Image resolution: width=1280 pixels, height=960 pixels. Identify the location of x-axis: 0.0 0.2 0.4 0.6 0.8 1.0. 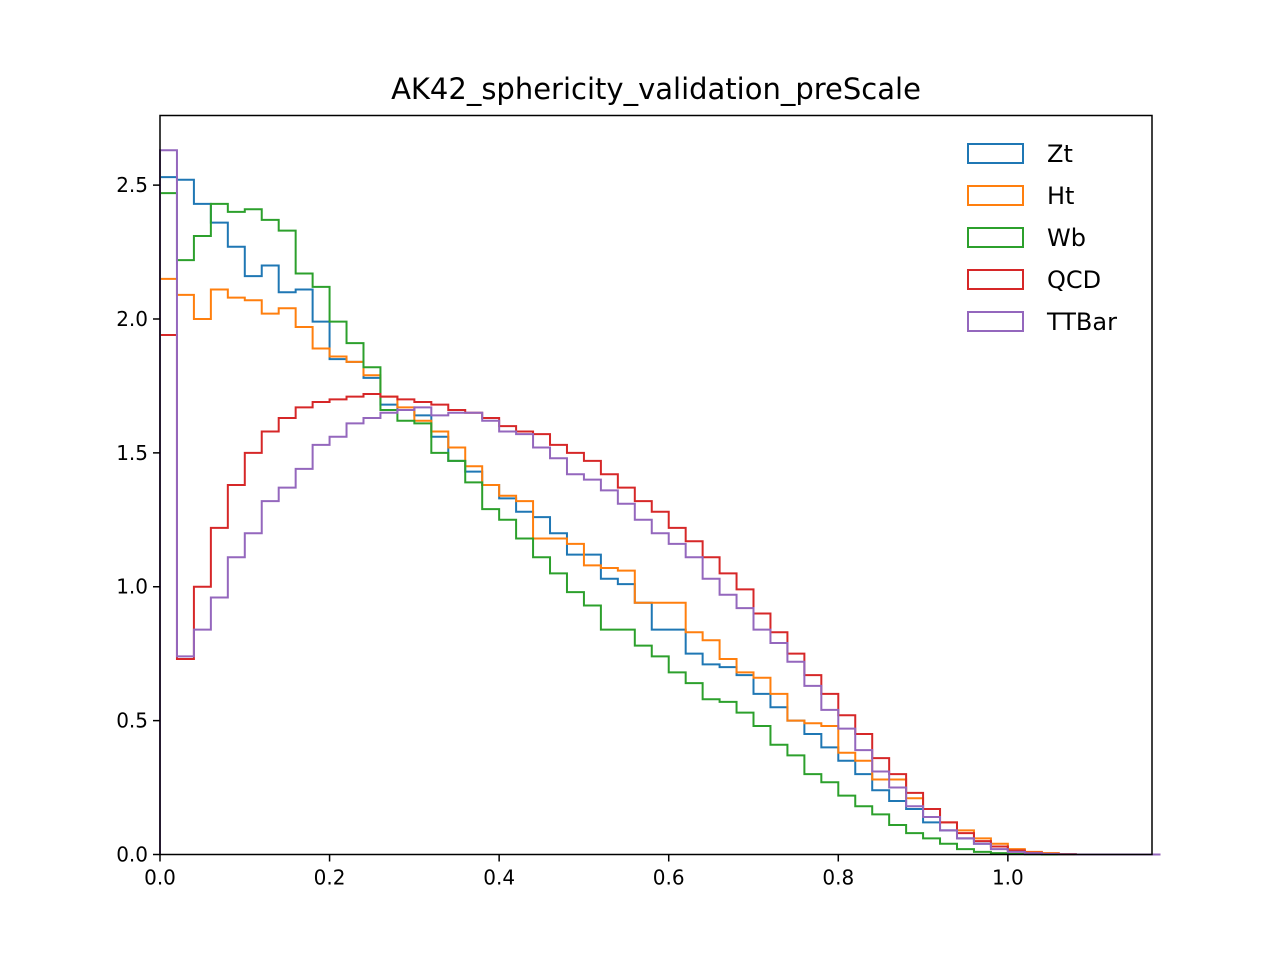
(584, 872).